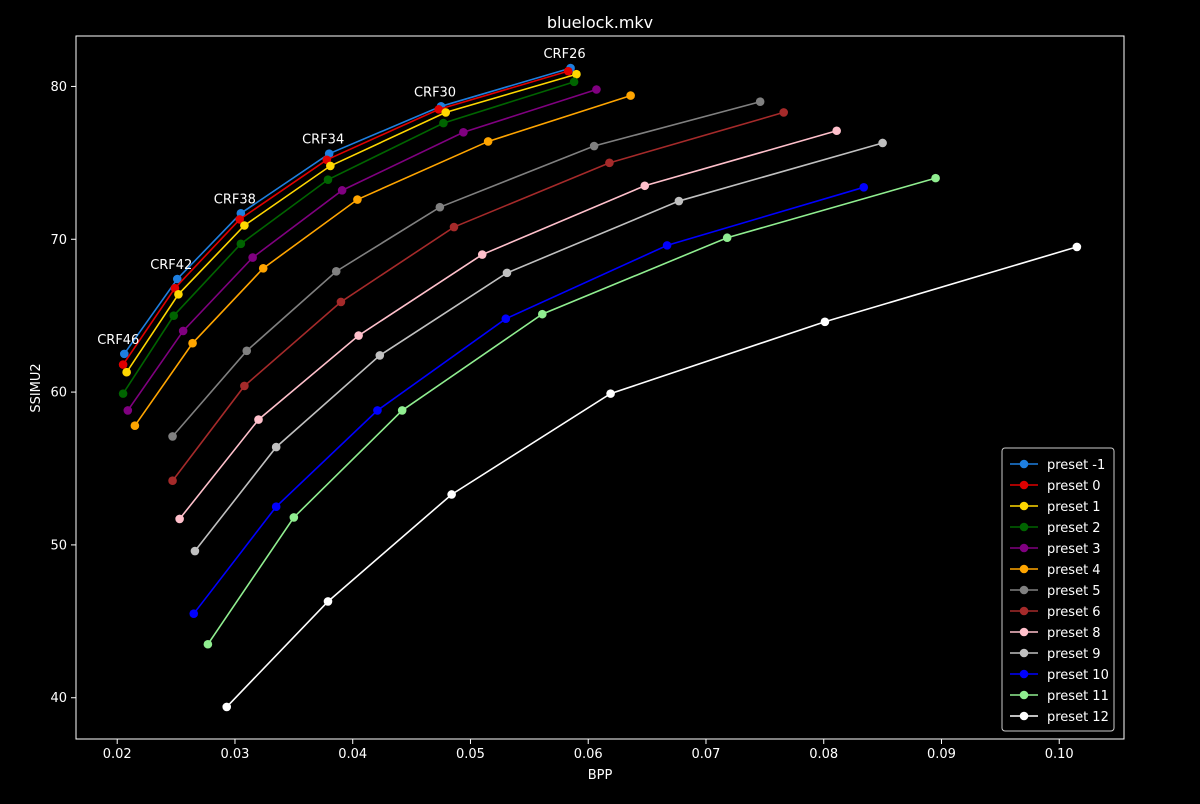 The height and width of the screenshot is (804, 1200). I want to click on x-tick-label: 0.06, so click(588, 754).